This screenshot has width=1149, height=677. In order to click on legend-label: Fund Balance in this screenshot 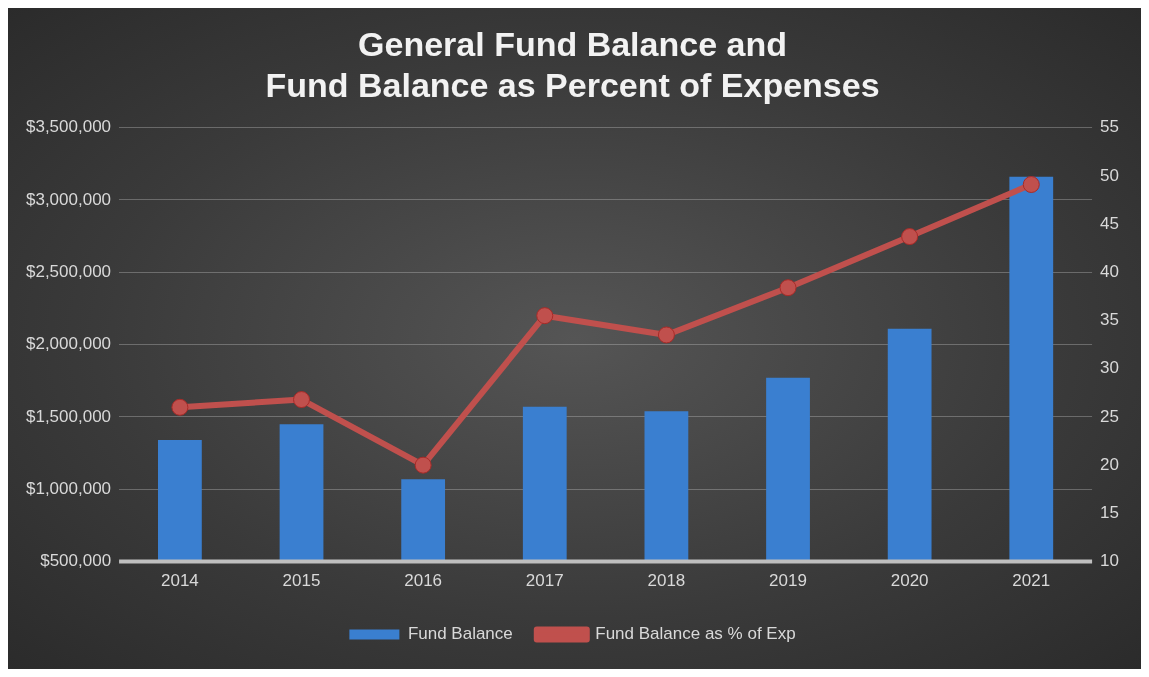, I will do `click(460, 634)`.